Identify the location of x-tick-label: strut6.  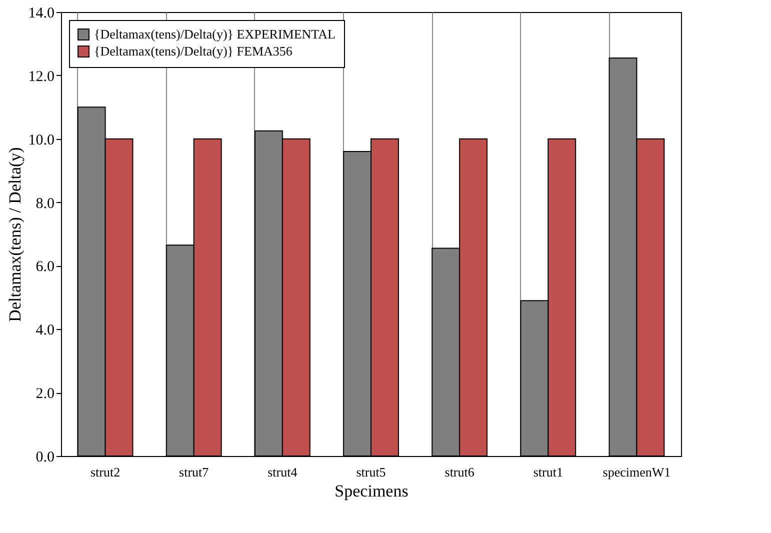
(459, 472).